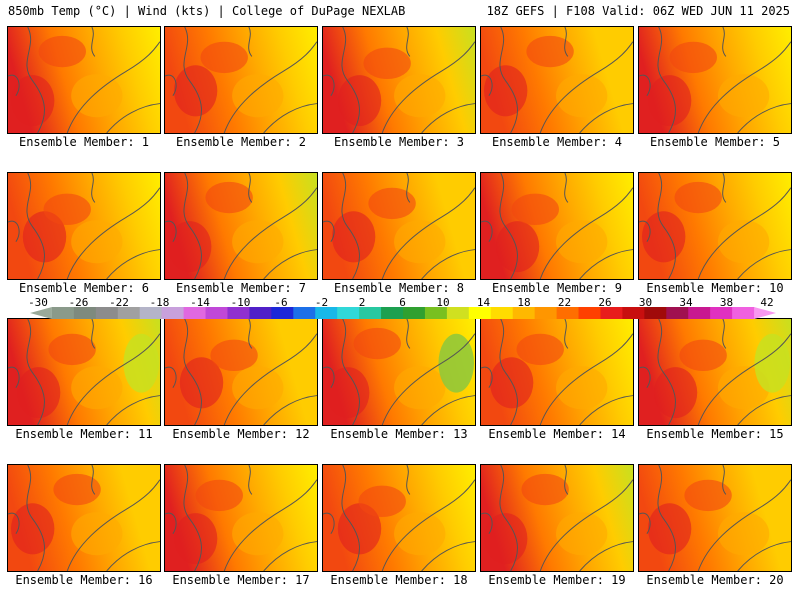 This screenshot has height=600, width=800. Describe the element at coordinates (159, 302) in the screenshot. I see `colorbar-tick-label: -18` at that location.